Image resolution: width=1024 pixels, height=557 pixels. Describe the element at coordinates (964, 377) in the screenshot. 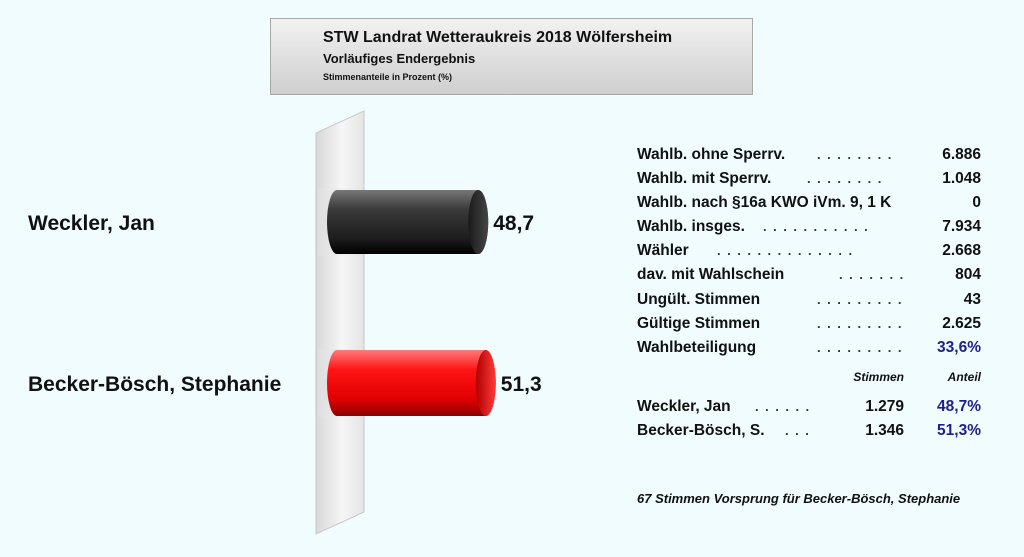

I see `share-column-header: Anteil` at that location.